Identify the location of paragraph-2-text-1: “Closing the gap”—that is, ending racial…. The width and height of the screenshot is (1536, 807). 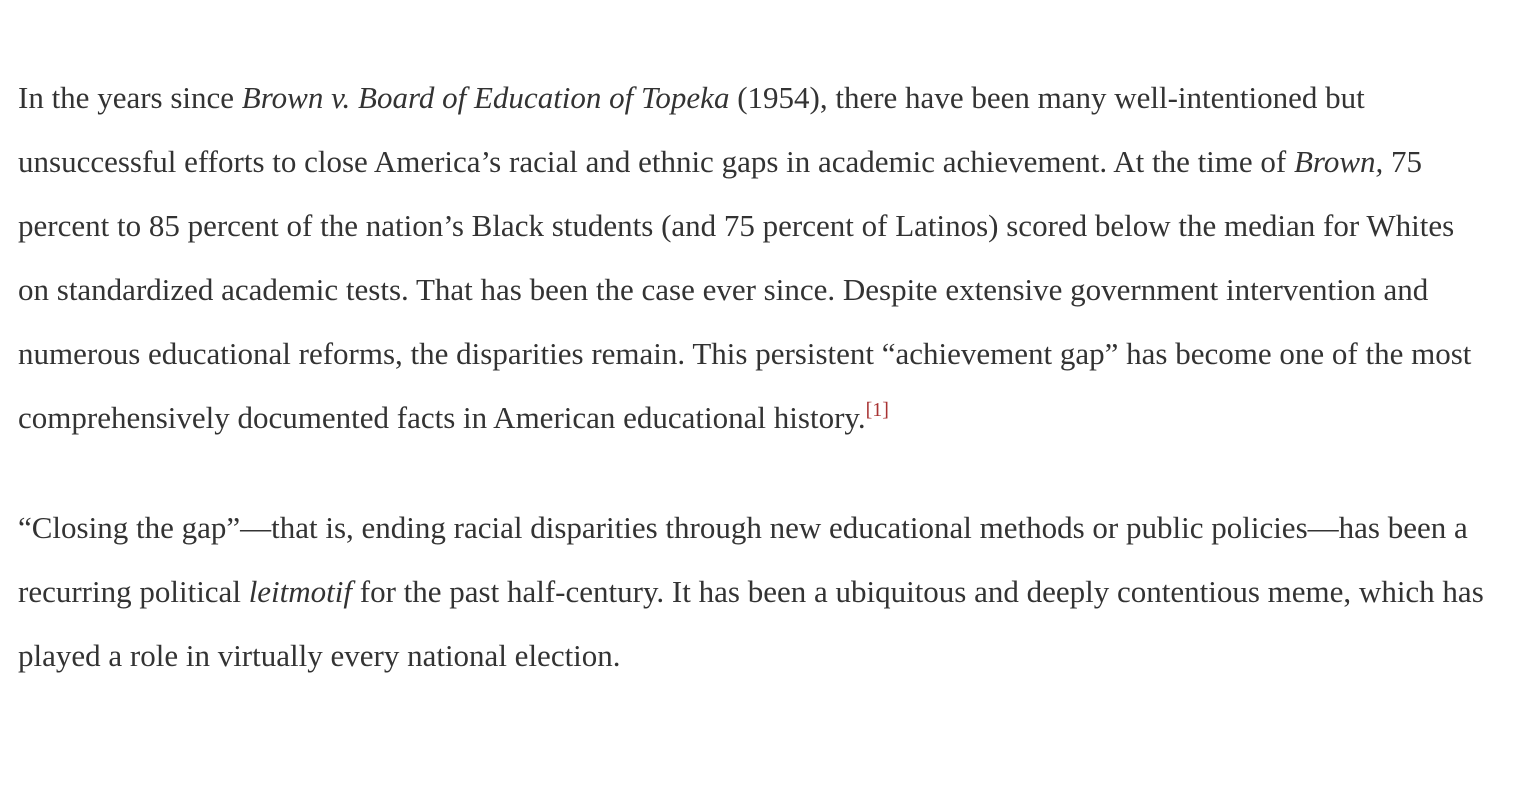
(743, 559).